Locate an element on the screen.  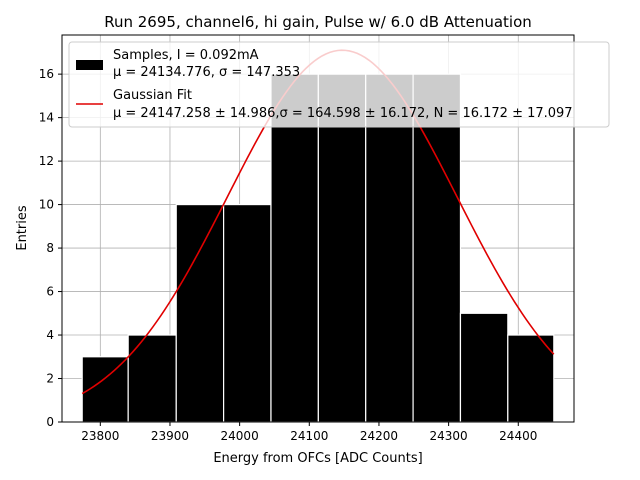
x-tick-label: 24300 is located at coordinates (449, 436).